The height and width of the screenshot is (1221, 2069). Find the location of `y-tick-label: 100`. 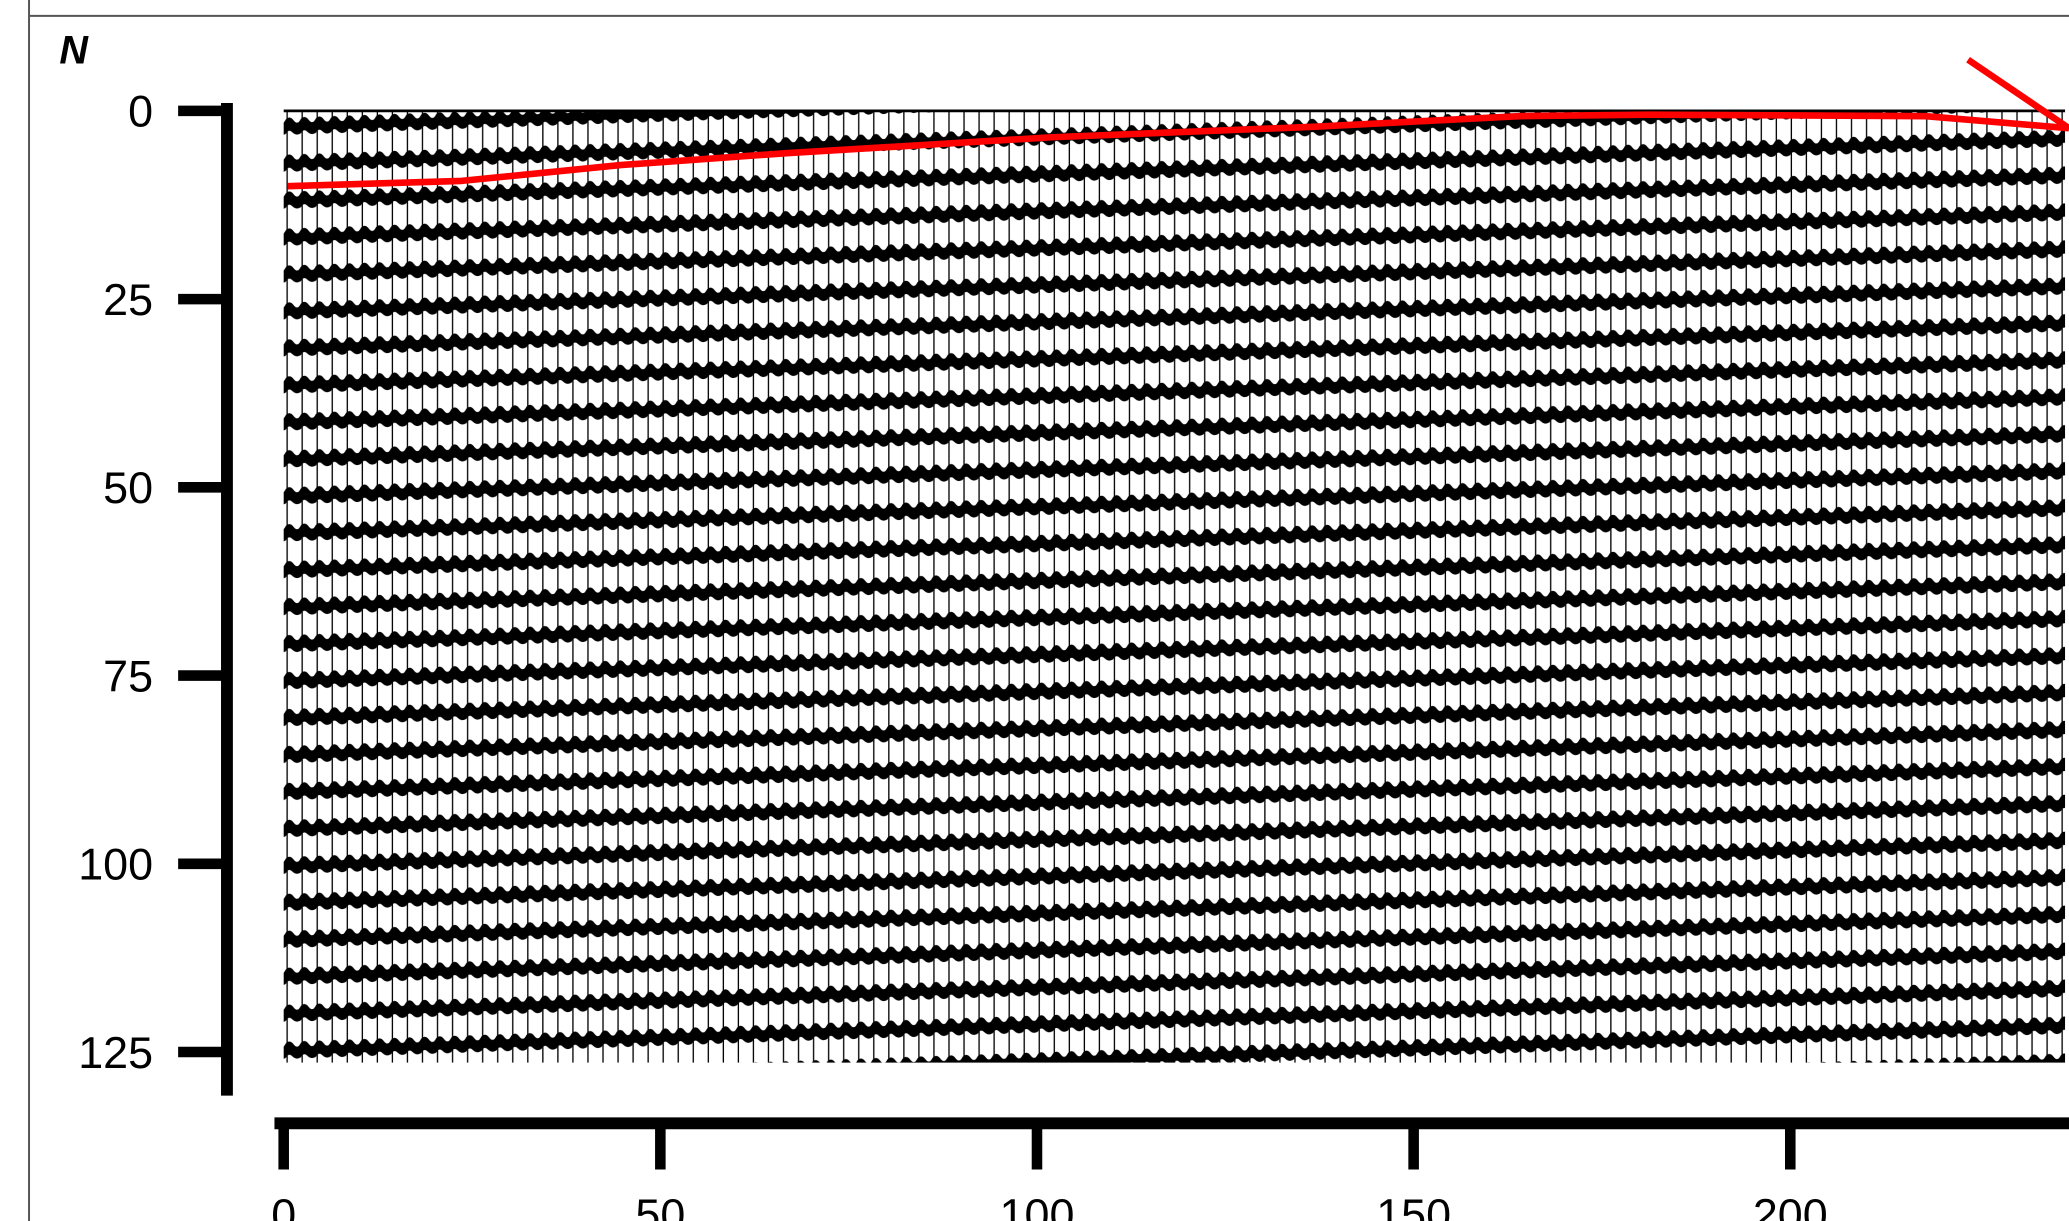

y-tick-label: 100 is located at coordinates (115, 864).